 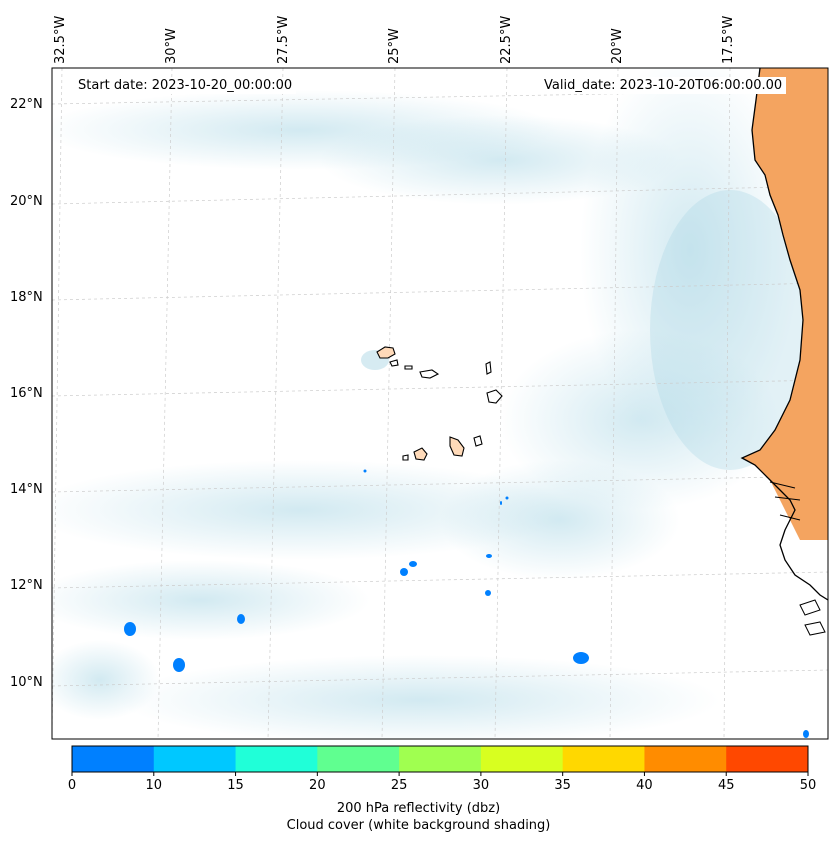 I want to click on valid-date-label: Valid_date: 2023-10-20T06:00:00.00, so click(x=663, y=85).